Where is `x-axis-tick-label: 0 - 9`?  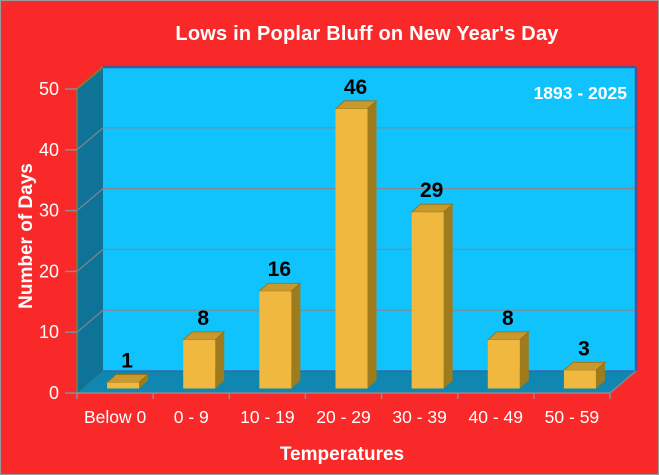 x-axis-tick-label: 0 - 9 is located at coordinates (191, 417).